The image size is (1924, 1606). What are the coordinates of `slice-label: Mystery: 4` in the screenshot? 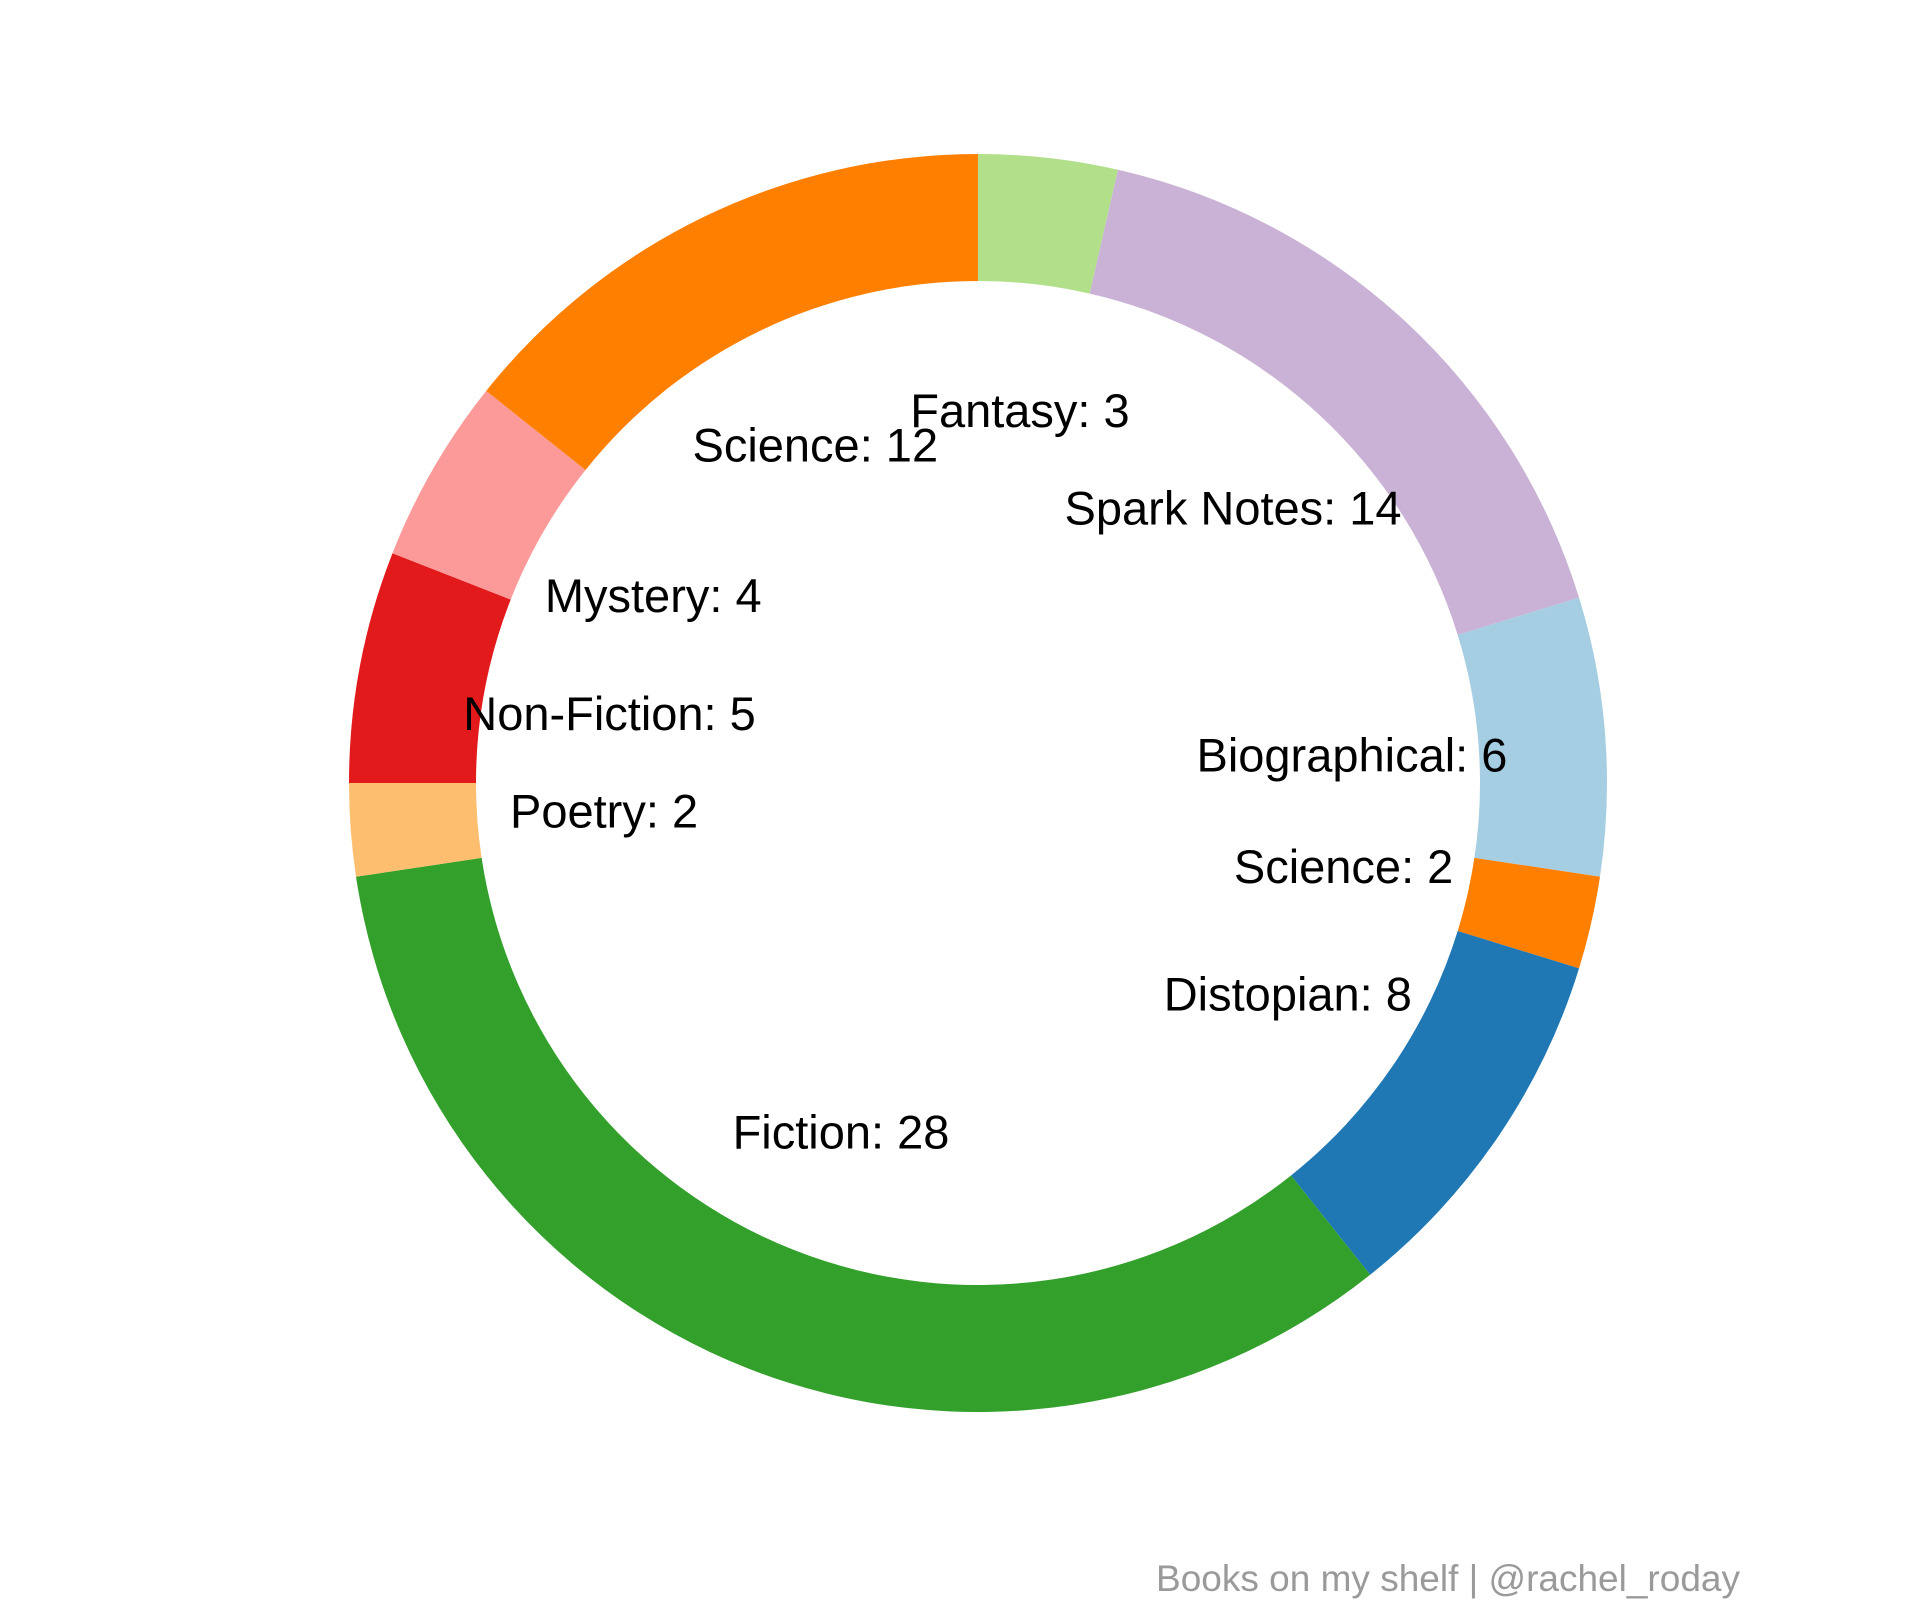 It's located at (653, 595).